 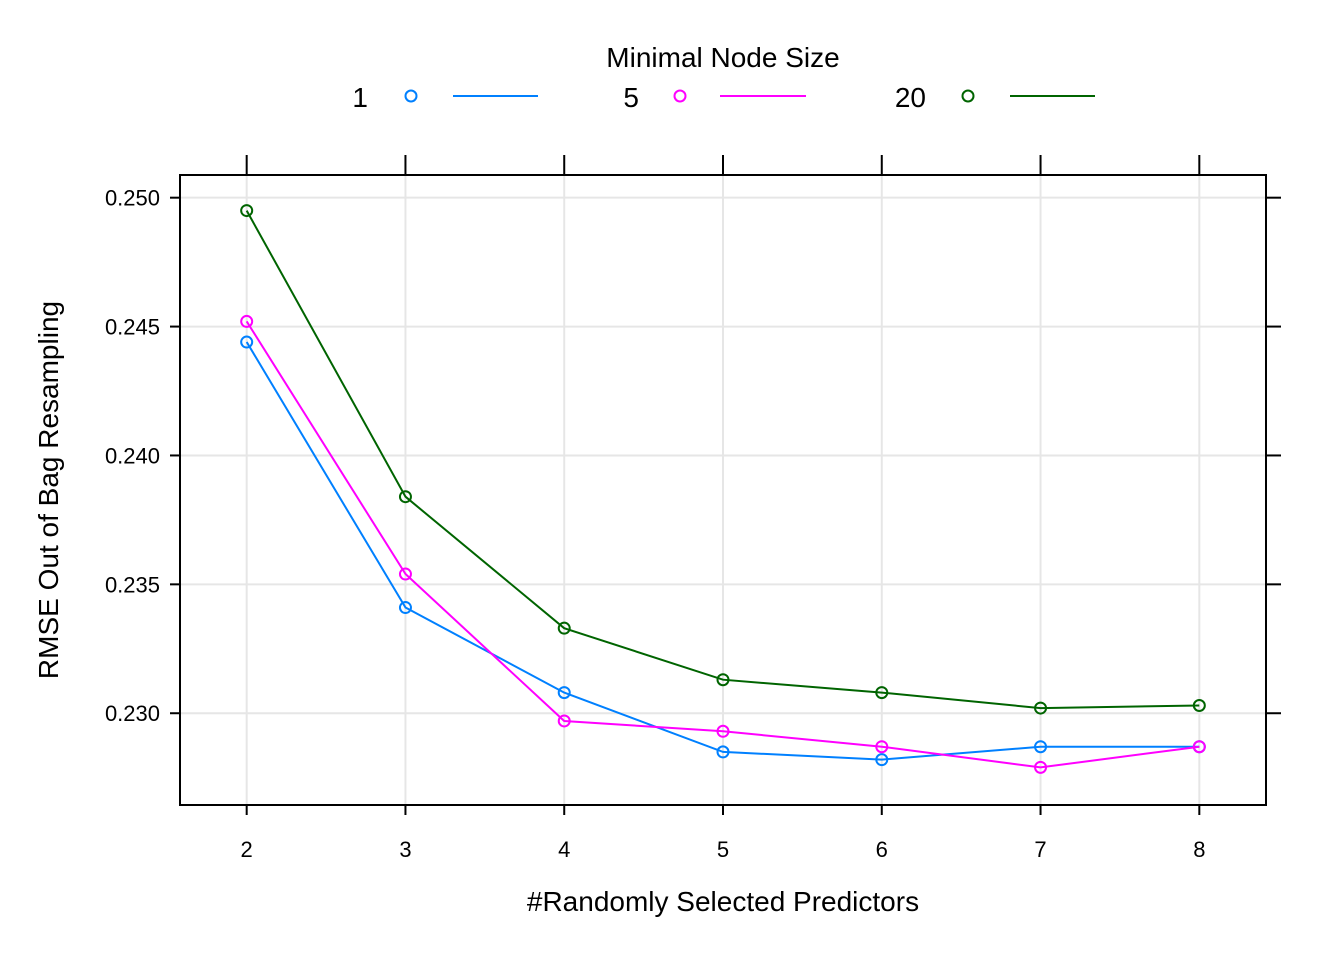 I want to click on x-tick-label: 3, so click(x=405, y=849).